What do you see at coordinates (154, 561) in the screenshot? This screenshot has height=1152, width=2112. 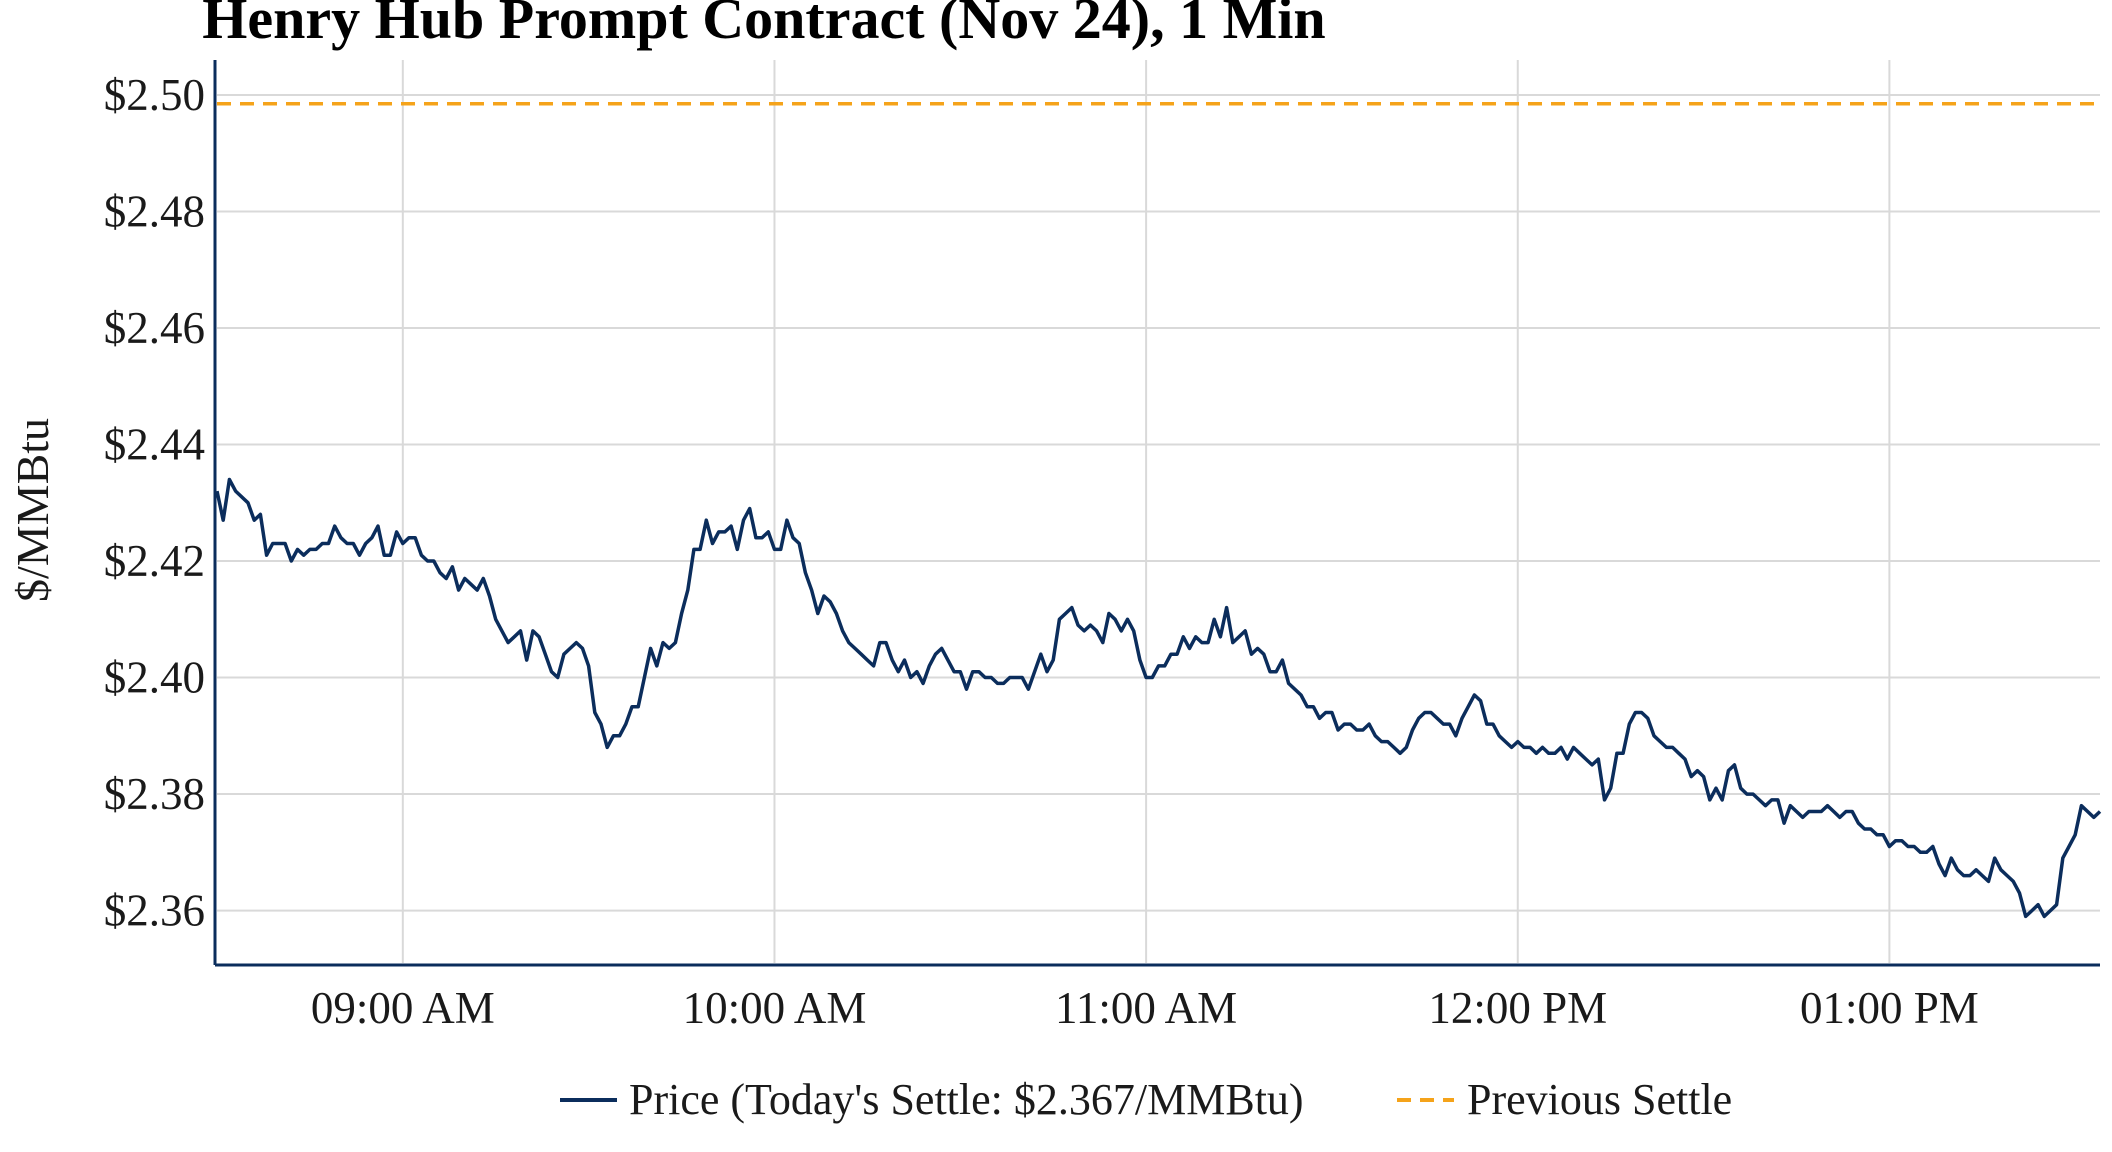 I see `y-tick-label: $2.42` at bounding box center [154, 561].